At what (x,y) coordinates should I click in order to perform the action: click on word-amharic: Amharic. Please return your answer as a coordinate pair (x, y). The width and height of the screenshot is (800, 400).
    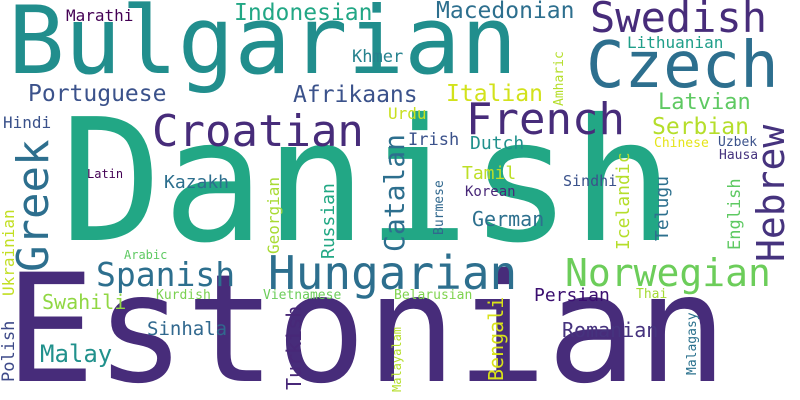
    Looking at the image, I should click on (559, 78).